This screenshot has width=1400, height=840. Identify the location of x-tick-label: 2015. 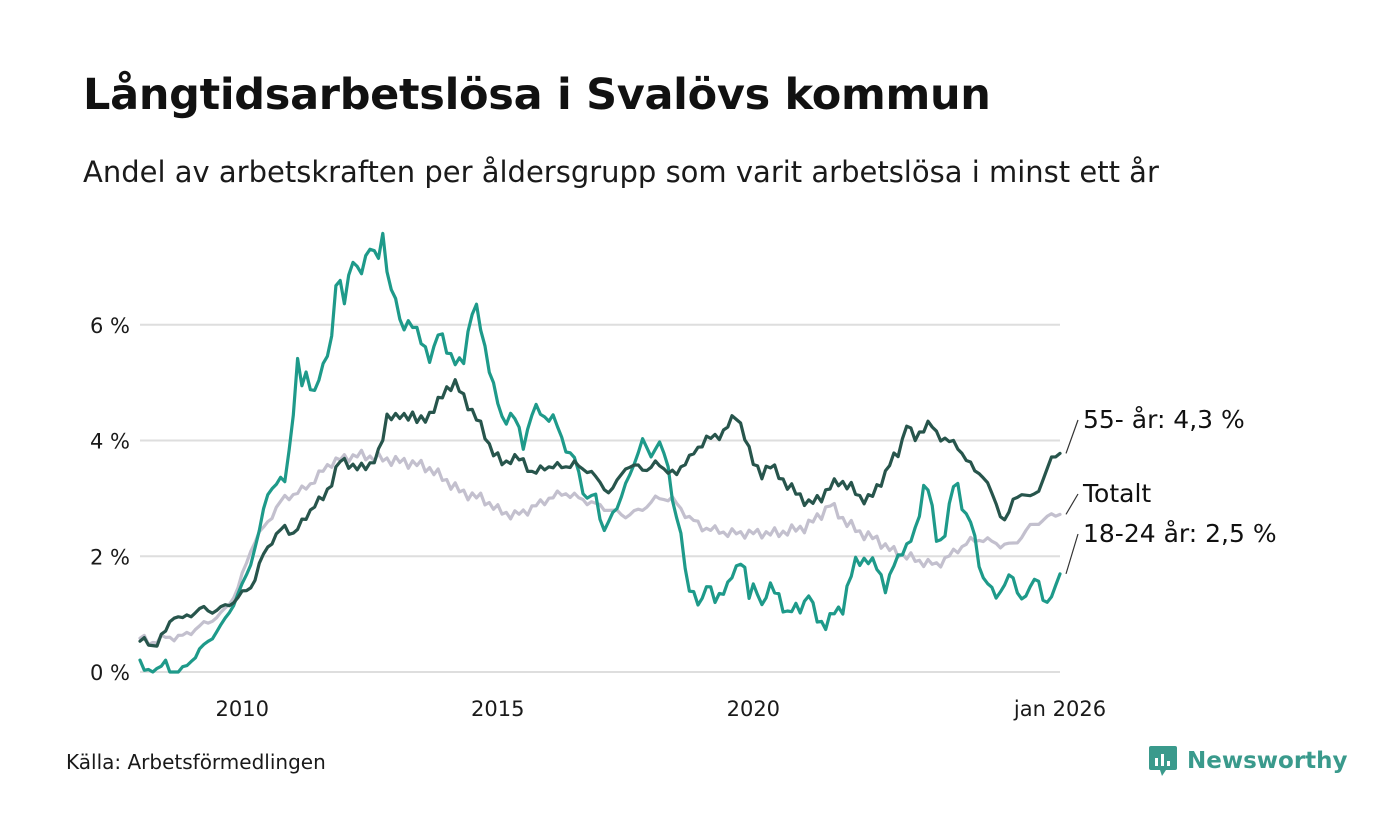
(497, 709).